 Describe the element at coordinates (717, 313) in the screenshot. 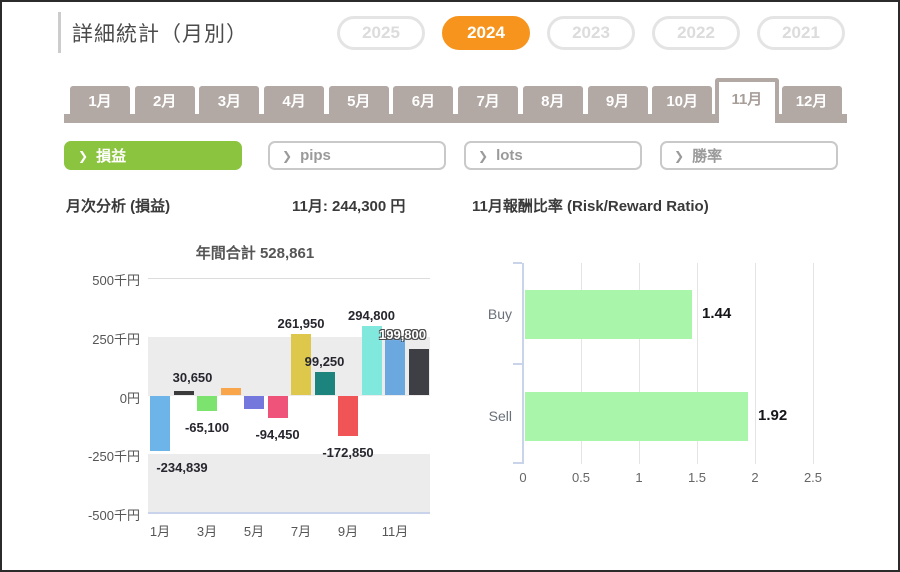

I see `rr-value-label: 1.44` at that location.